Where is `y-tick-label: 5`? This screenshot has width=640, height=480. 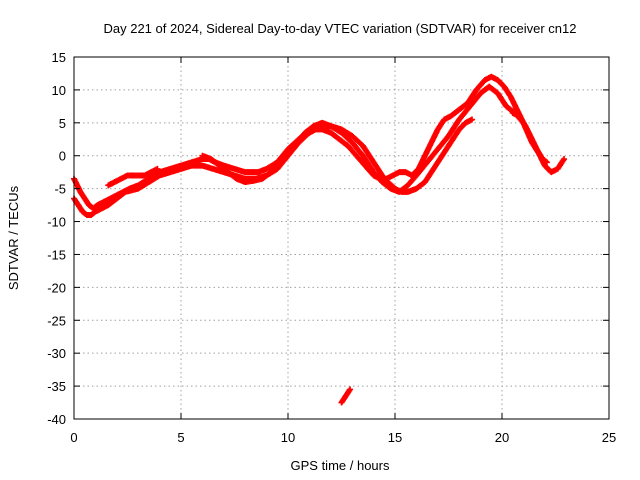 y-tick-label: 5 is located at coordinates (62, 123).